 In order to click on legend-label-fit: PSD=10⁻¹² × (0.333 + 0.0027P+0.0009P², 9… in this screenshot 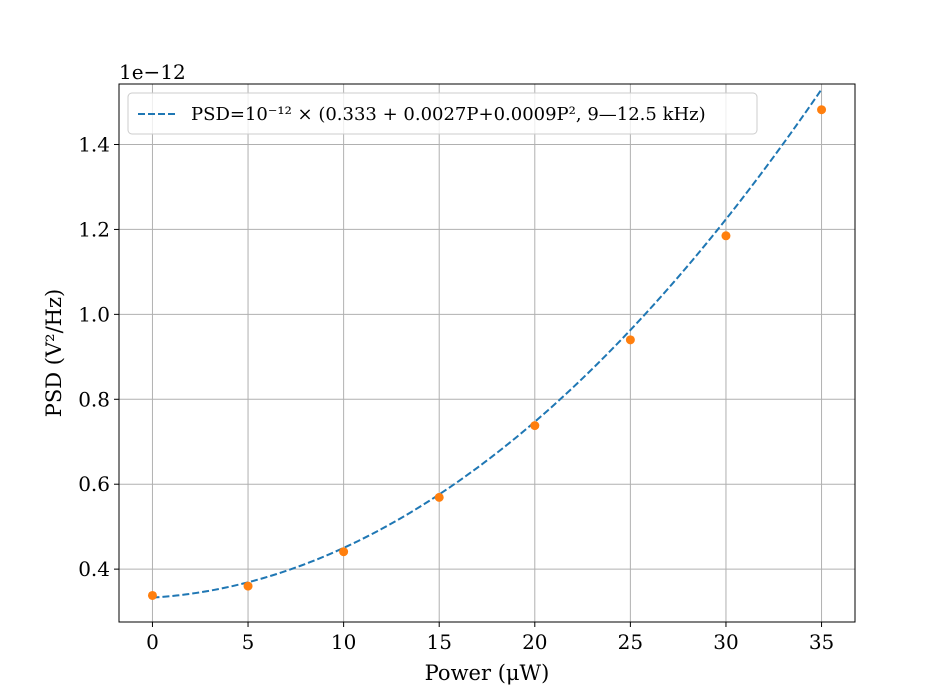, I will do `click(448, 114)`.